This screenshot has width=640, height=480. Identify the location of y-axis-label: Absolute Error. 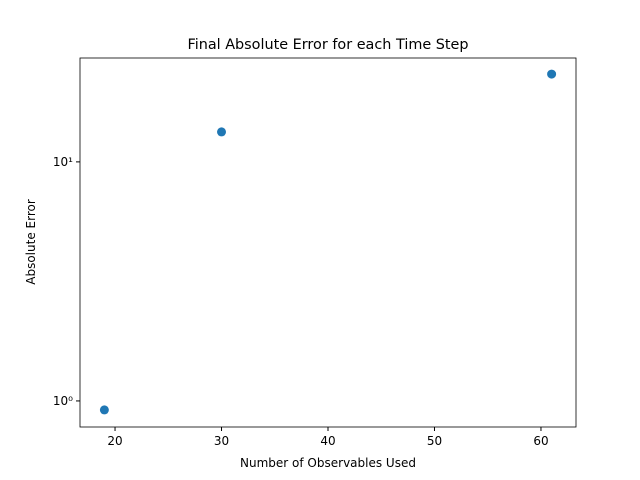
(31, 242).